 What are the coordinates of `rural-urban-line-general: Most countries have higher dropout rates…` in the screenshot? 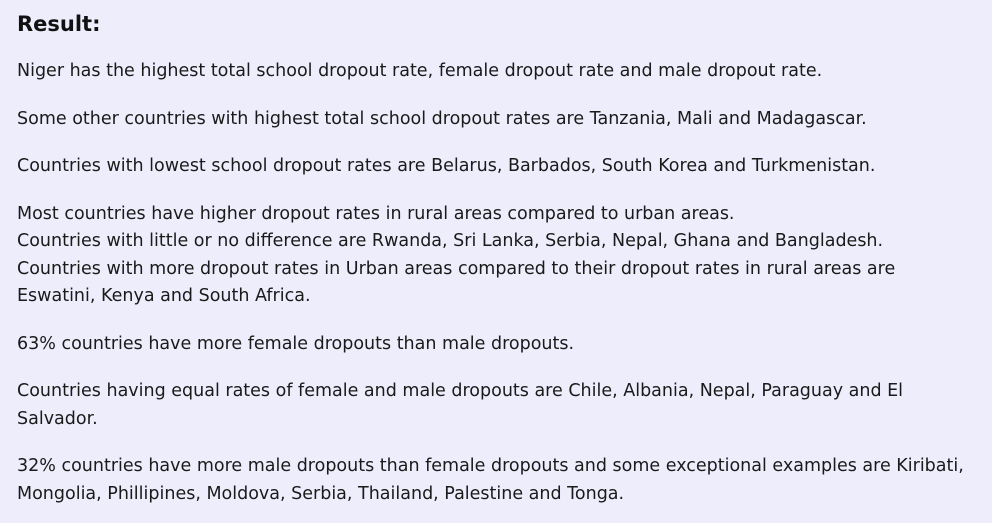 It's located at (376, 213).